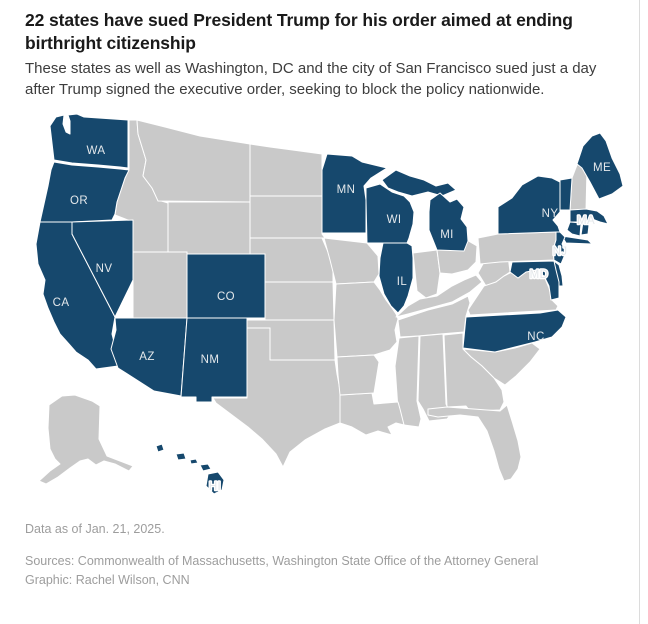  Describe the element at coordinates (215, 487) in the screenshot. I see `state-label-hi: HI` at that location.